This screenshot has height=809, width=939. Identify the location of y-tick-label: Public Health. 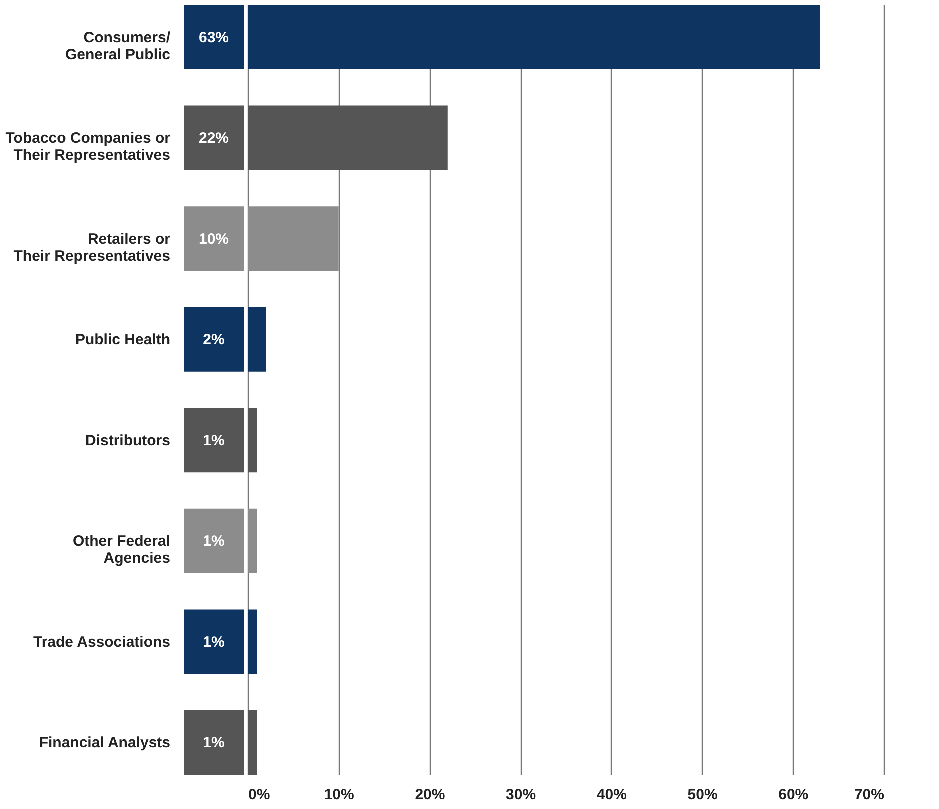
(122, 340).